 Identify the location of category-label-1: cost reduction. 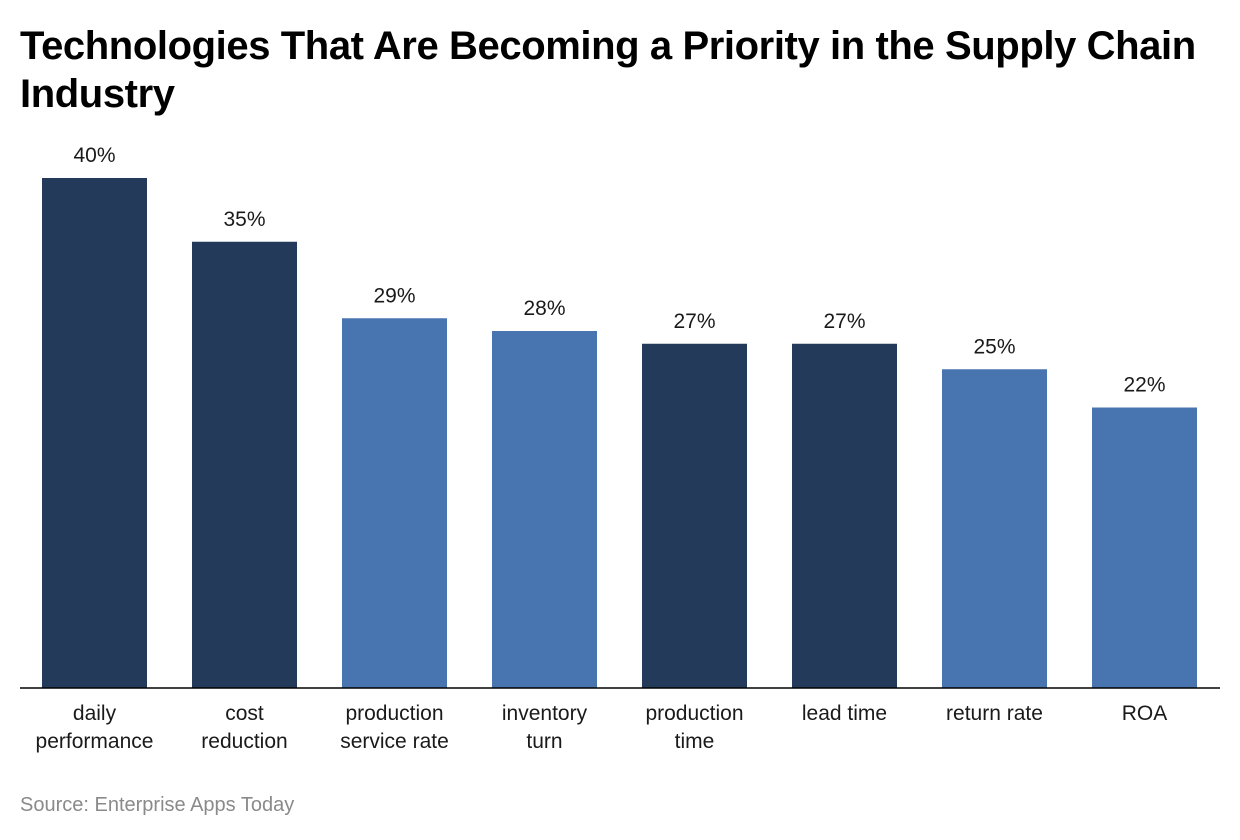
(244, 727).